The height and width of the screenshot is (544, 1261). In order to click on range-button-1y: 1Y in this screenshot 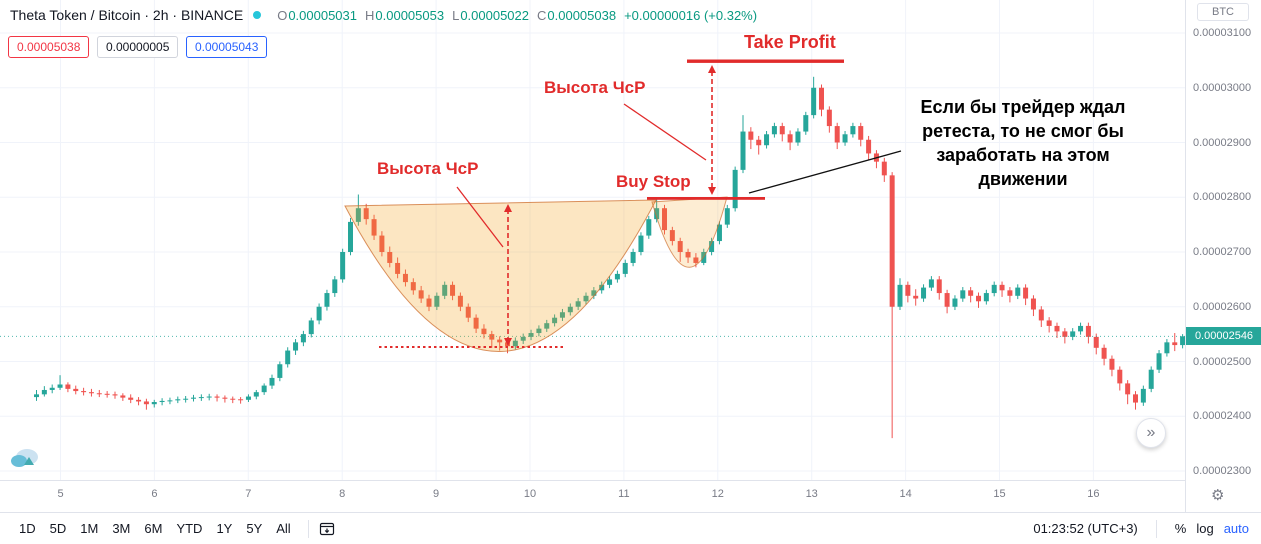, I will do `click(224, 528)`.